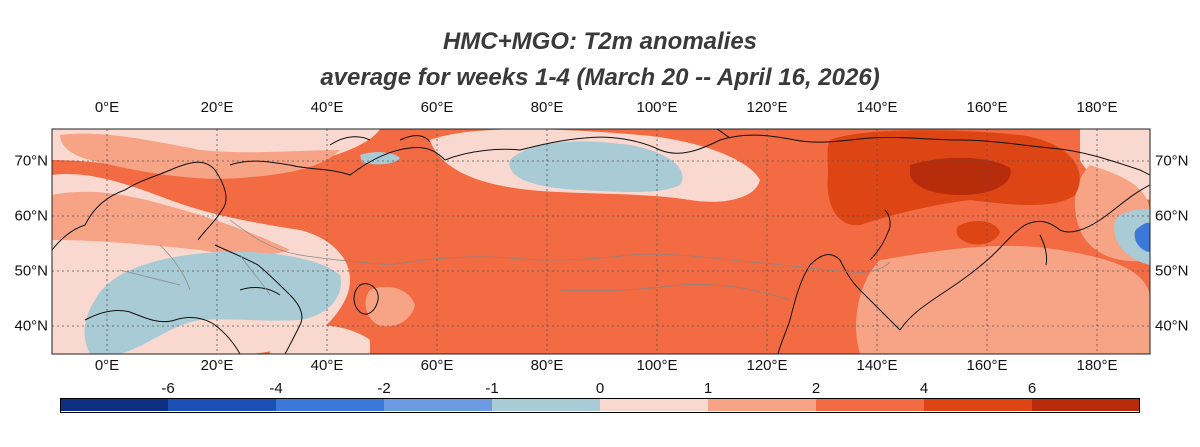 The image size is (1200, 447). I want to click on lat-label-right: 40°N, so click(1172, 326).